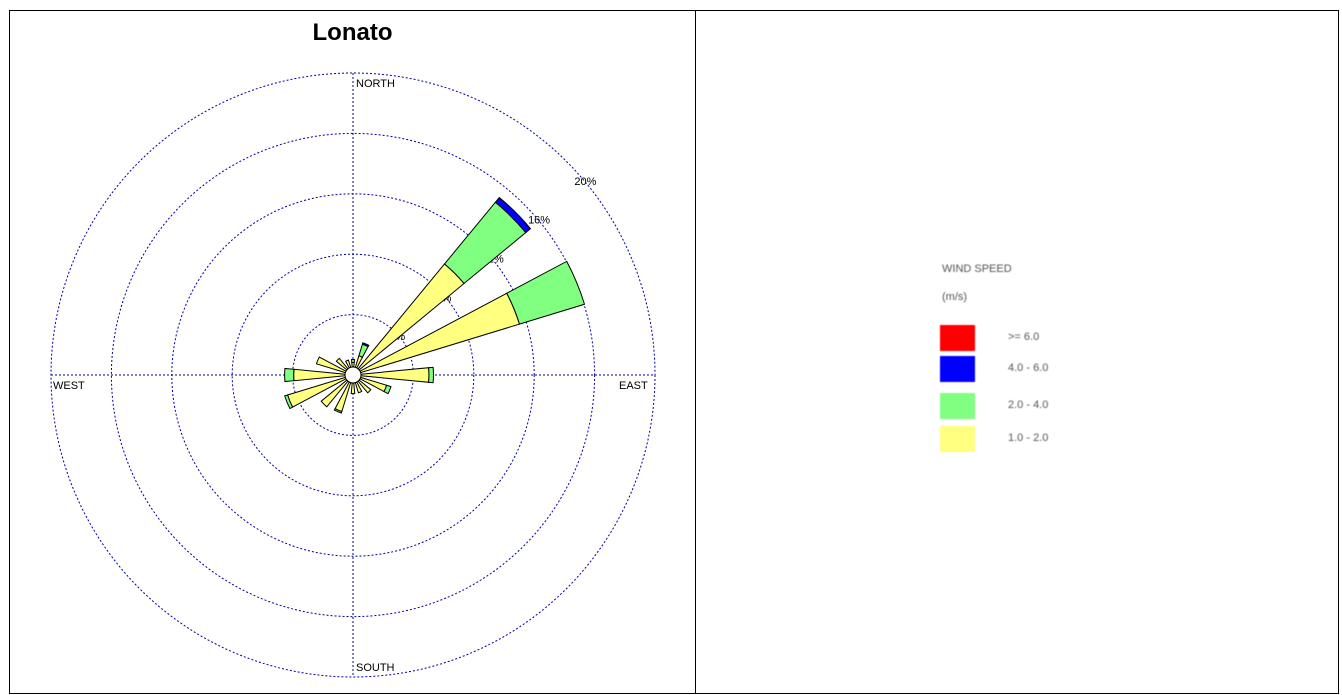 The height and width of the screenshot is (695, 1342). I want to click on chart-title: Lonato, so click(352, 32).